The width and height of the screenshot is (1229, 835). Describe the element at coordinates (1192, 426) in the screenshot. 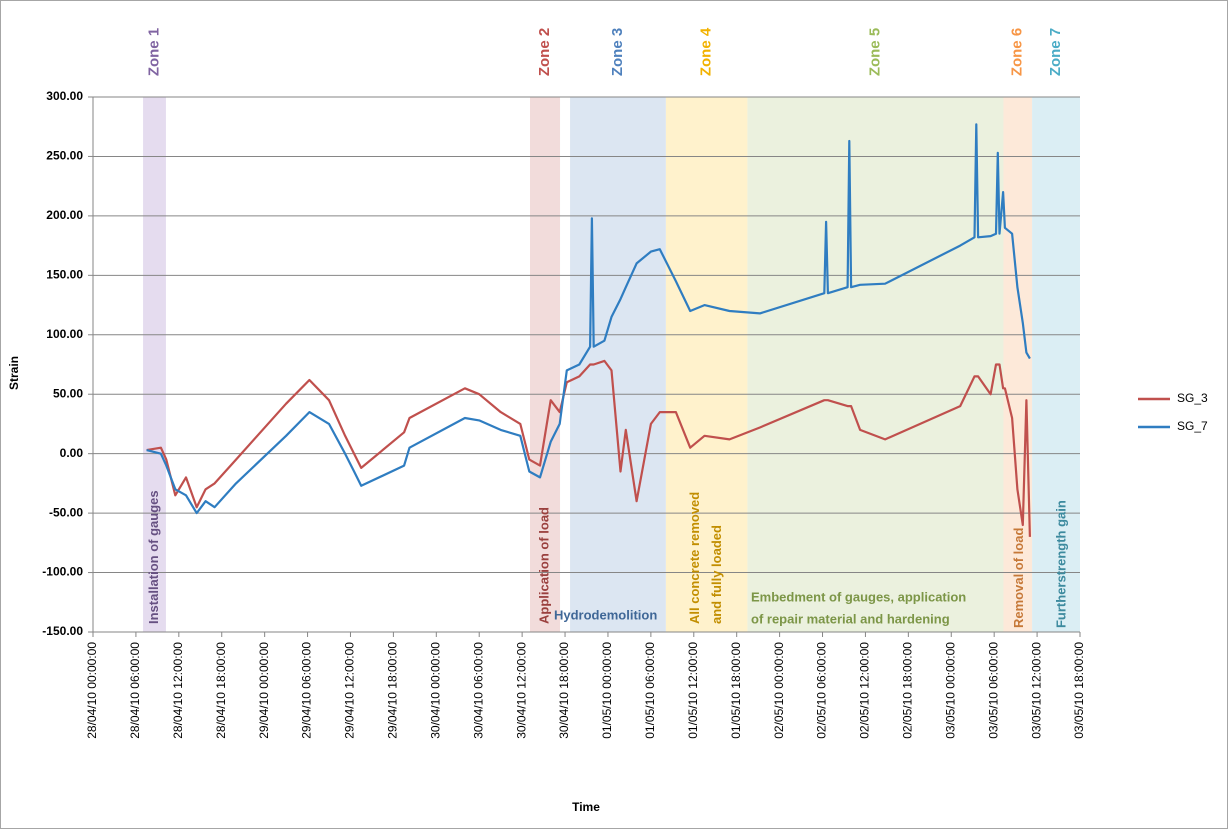

I see `legend-label: SG_7` at that location.